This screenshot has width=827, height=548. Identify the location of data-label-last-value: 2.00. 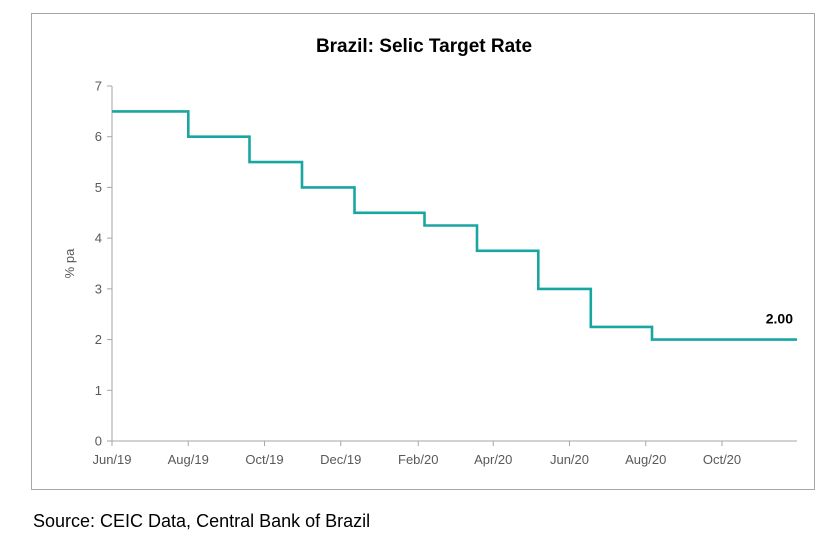
(779, 319).